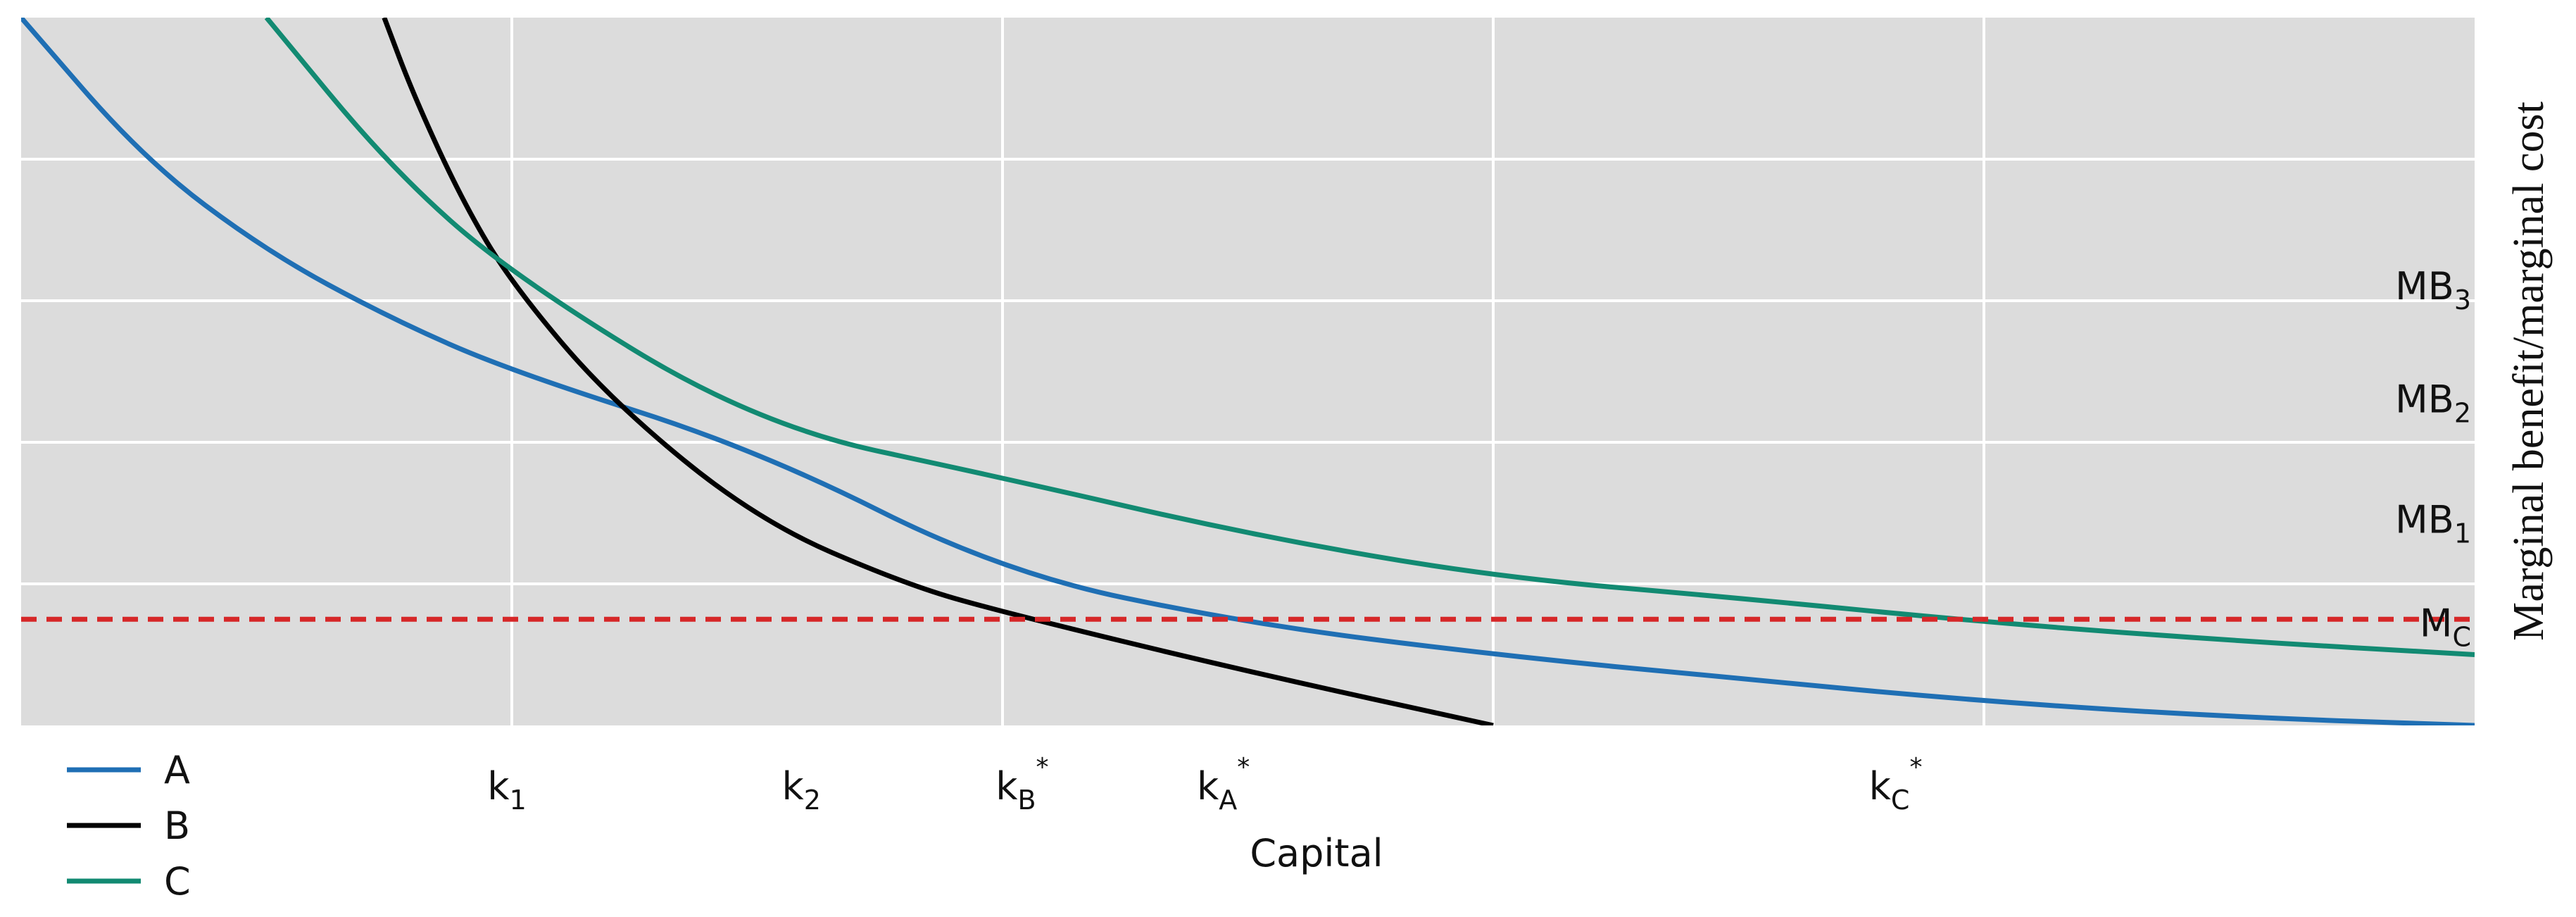  Describe the element at coordinates (1896, 784) in the screenshot. I see `x-tick-label: kC*` at that location.